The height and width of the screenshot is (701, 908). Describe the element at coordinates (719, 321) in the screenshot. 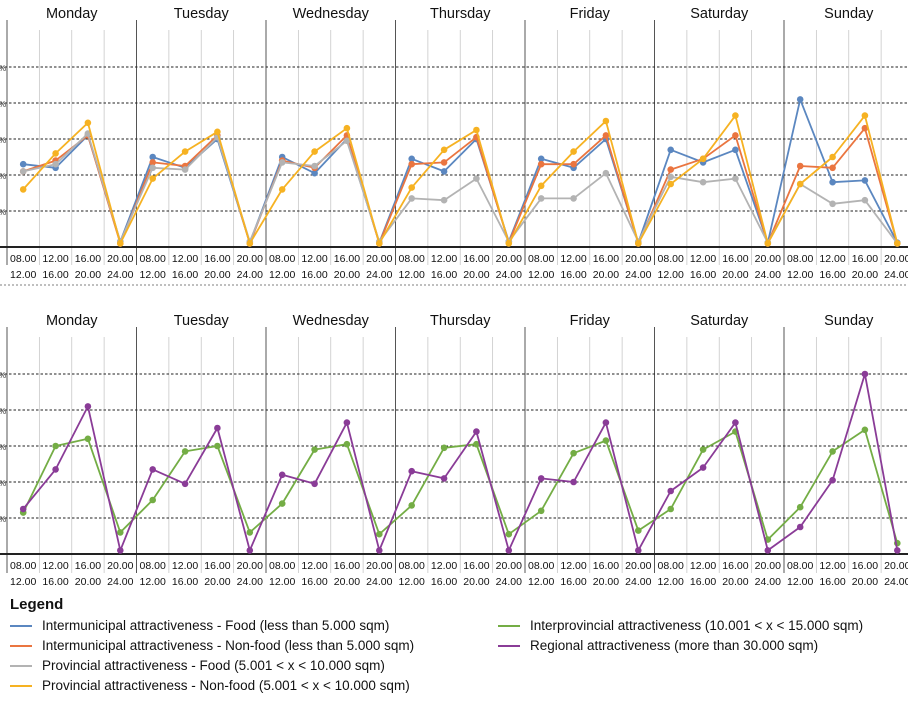

I see `day-title: Saturday` at that location.